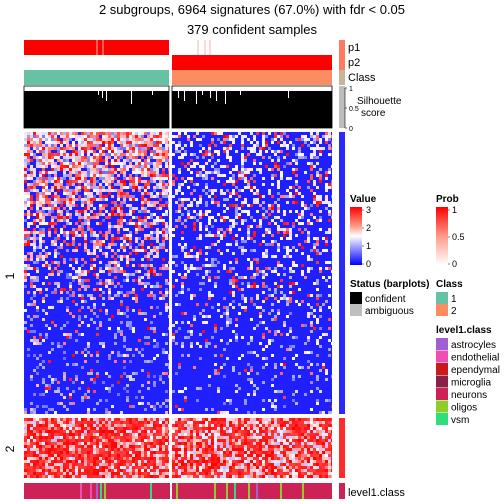 The image size is (504, 504). I want to click on value-legend-title: Value, so click(363, 199).